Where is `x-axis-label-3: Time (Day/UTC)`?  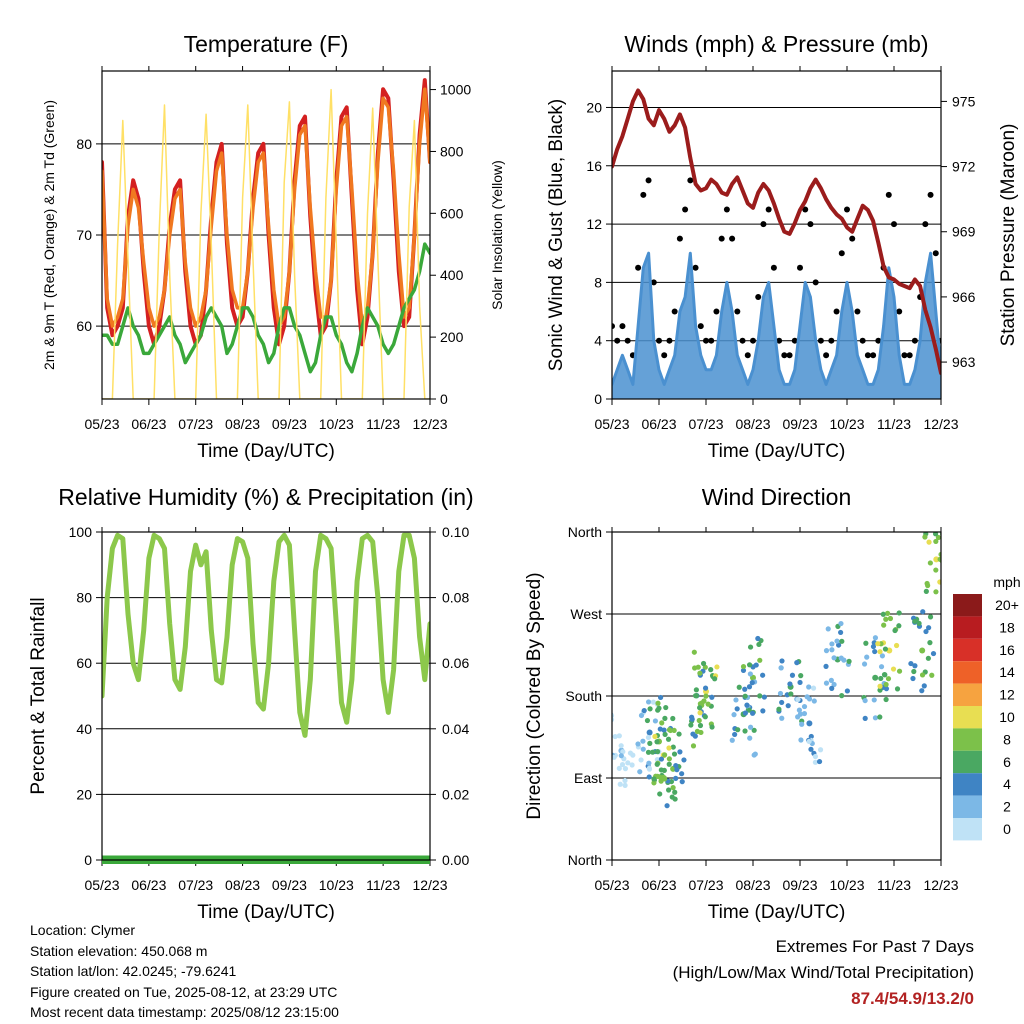
x-axis-label-3: Time (Day/UTC) is located at coordinates (777, 912).